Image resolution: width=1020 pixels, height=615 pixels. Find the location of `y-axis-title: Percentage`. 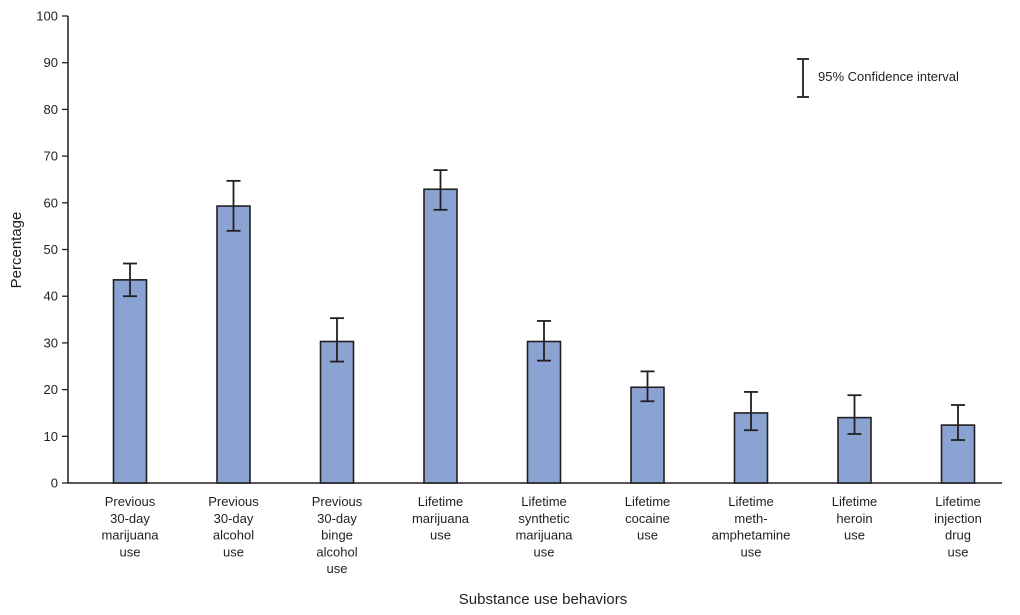

y-axis-title: Percentage is located at coordinates (16, 250).